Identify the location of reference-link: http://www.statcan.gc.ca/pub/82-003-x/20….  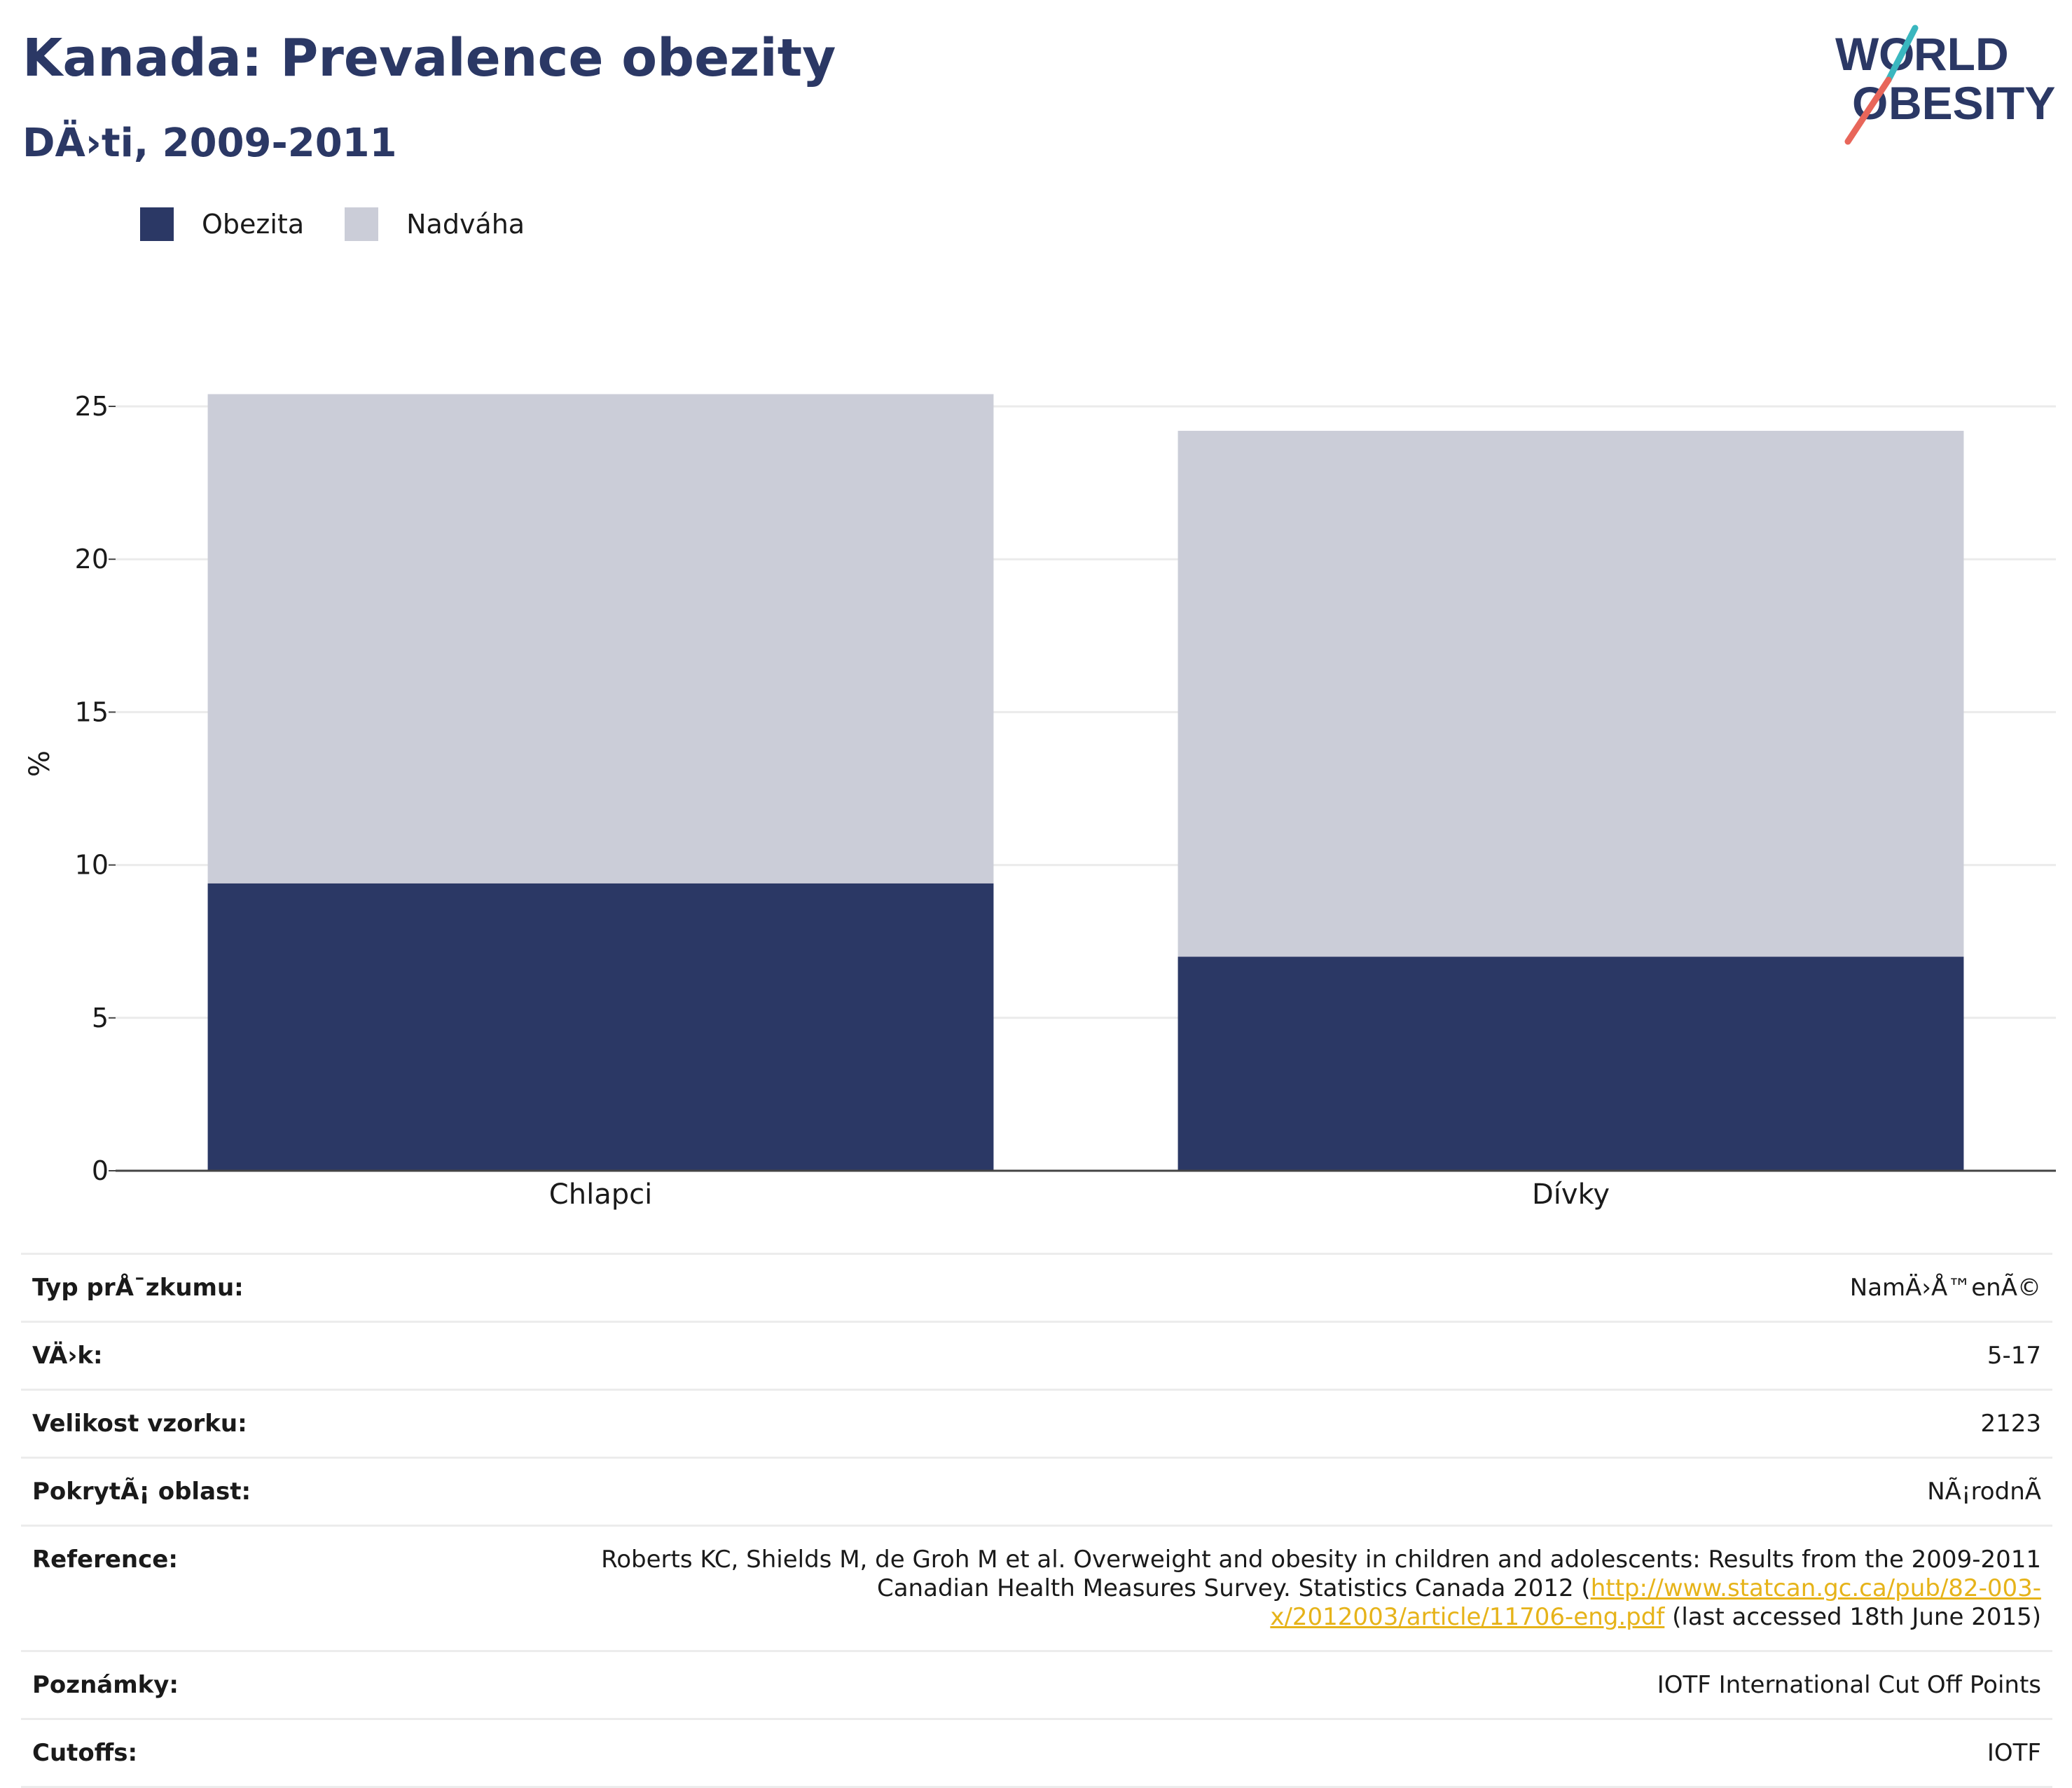
(1656, 1603).